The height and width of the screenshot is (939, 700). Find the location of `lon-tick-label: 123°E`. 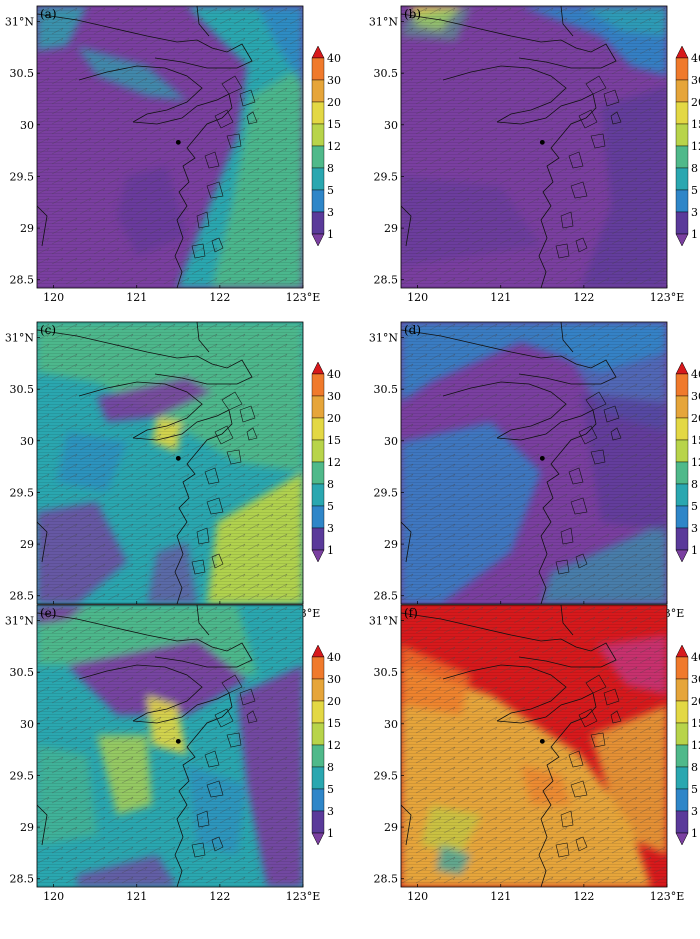

lon-tick-label: 123°E is located at coordinates (303, 896).